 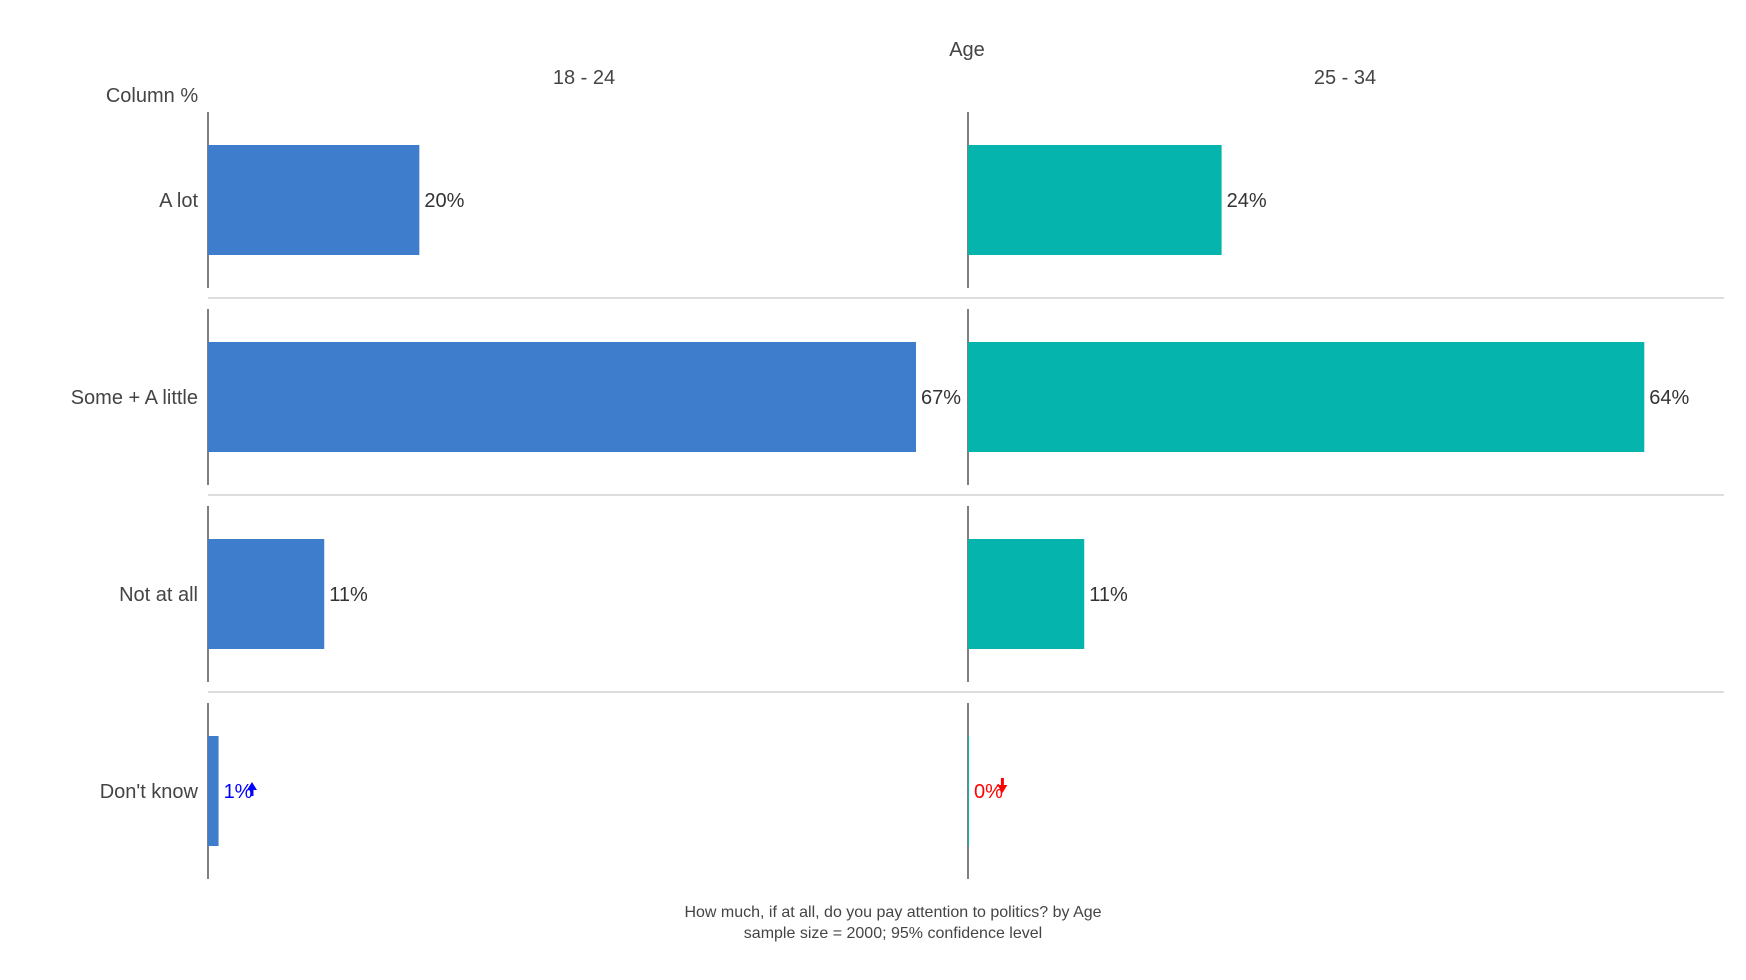 I want to click on footnote-line-2: sample size = 2000; 95% confidence level, so click(x=893, y=933).